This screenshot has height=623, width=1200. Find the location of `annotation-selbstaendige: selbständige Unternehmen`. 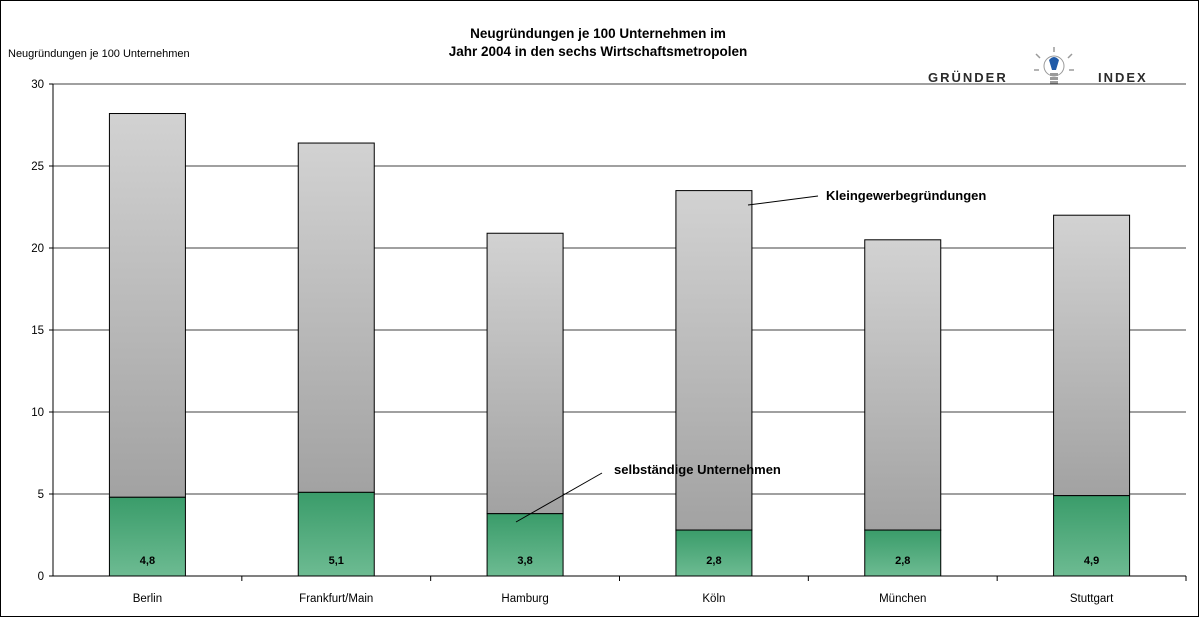

annotation-selbstaendige: selbständige Unternehmen is located at coordinates (697, 469).